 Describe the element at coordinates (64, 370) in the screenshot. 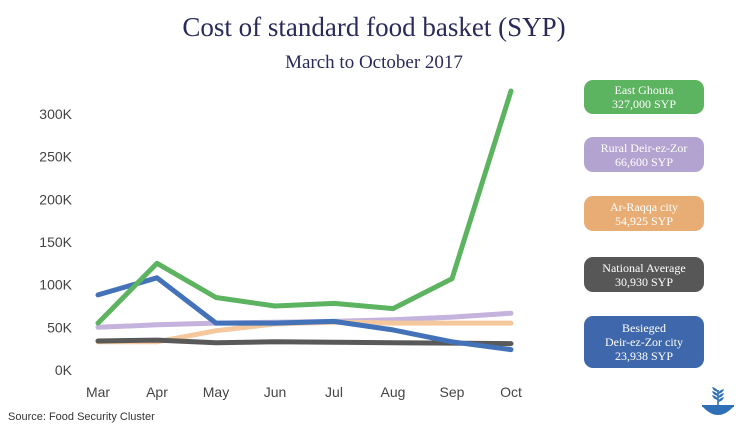

I see `y-tick-label: 0K` at that location.